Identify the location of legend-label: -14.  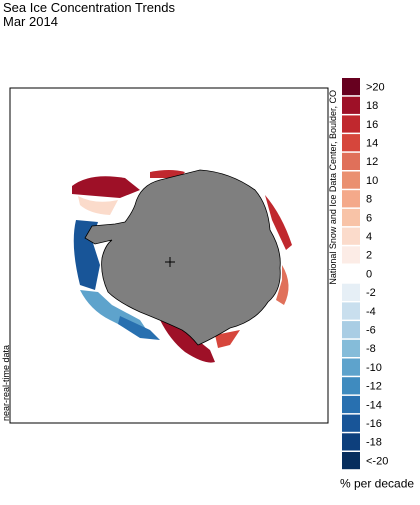
(374, 405).